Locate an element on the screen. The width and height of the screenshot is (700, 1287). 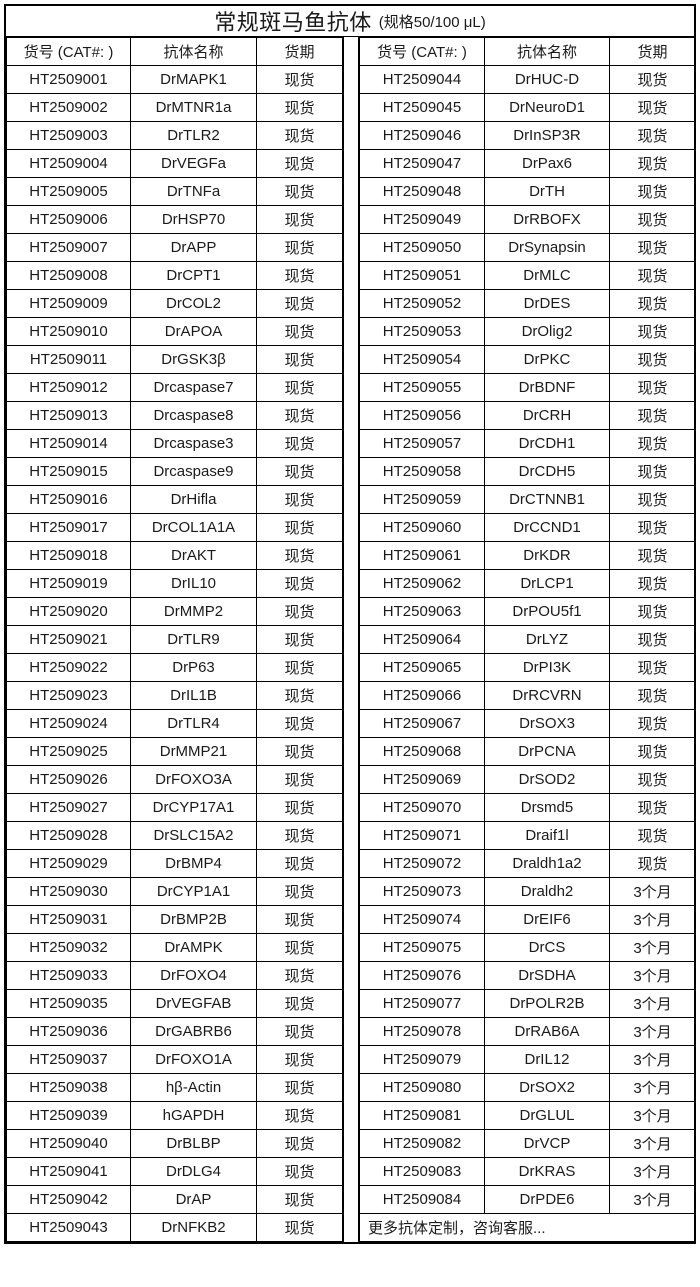
table-row: HT2509023 DrIL1B 现货 is located at coordinates (174, 695).